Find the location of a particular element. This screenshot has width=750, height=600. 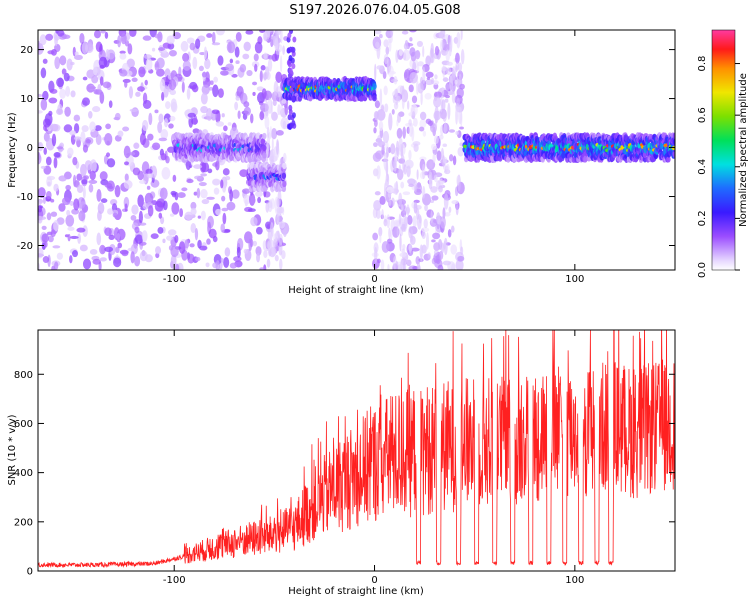

spectrogram-y-label: Frequency (Hz) is located at coordinates (12, 150).